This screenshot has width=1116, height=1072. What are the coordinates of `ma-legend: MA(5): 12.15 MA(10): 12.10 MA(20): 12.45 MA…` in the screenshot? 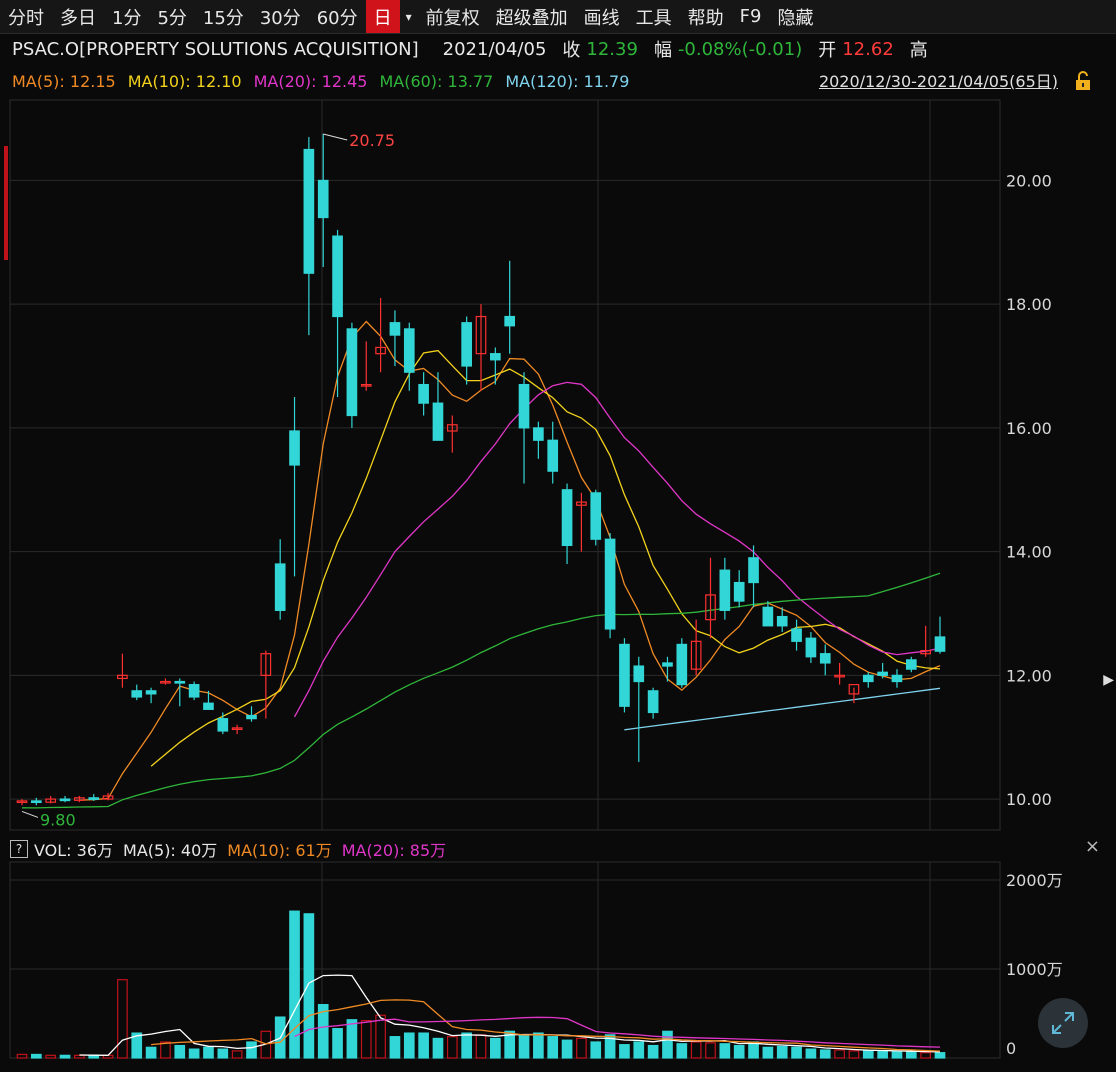 It's located at (558, 81).